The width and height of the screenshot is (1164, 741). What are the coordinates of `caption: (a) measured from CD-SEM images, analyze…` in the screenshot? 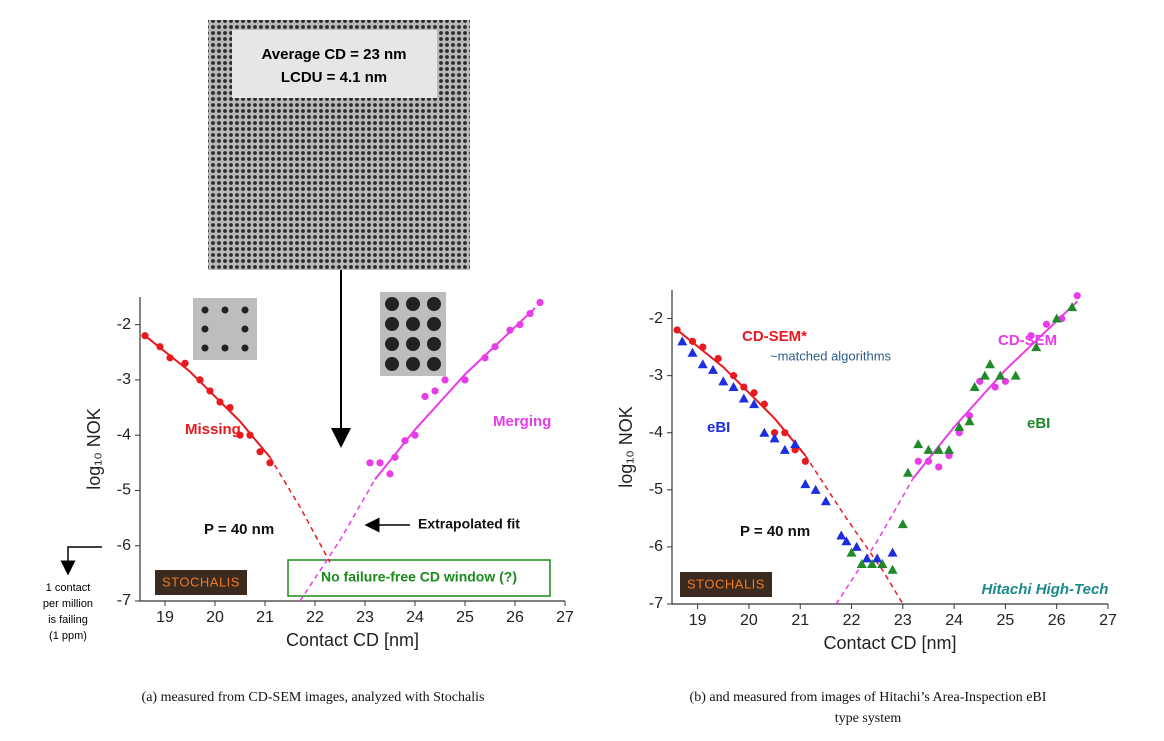 It's located at (313, 697).